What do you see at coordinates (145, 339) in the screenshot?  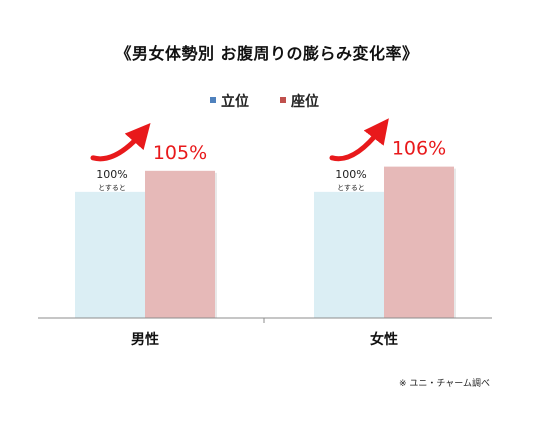 I see `category-label-1: 男性` at bounding box center [145, 339].